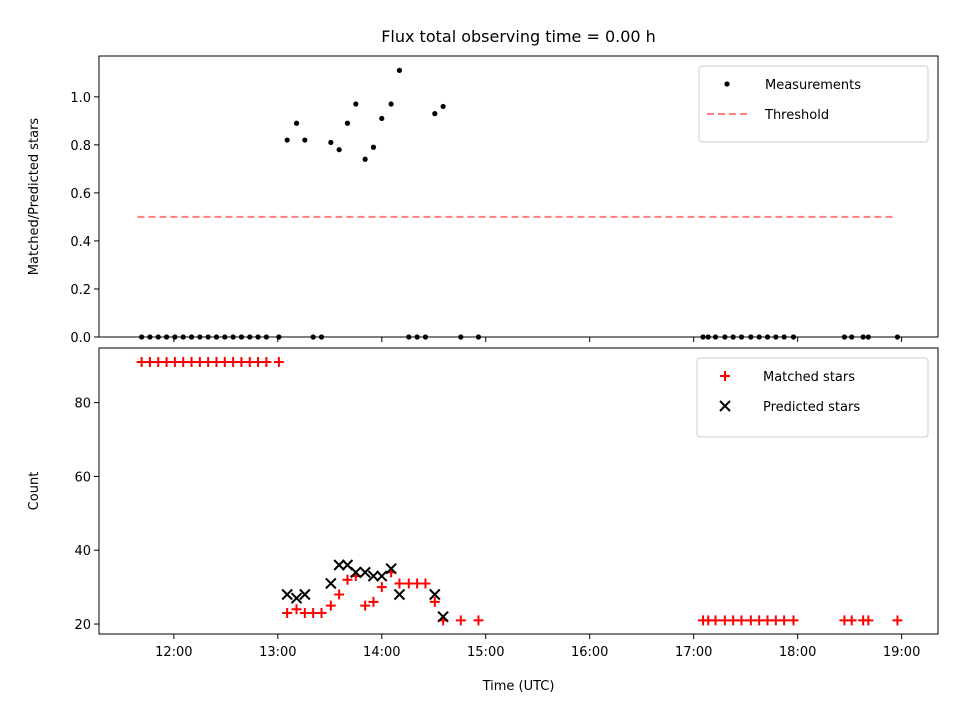  What do you see at coordinates (80, 194) in the screenshot?
I see `y-tick-label: 0.6` at bounding box center [80, 194].